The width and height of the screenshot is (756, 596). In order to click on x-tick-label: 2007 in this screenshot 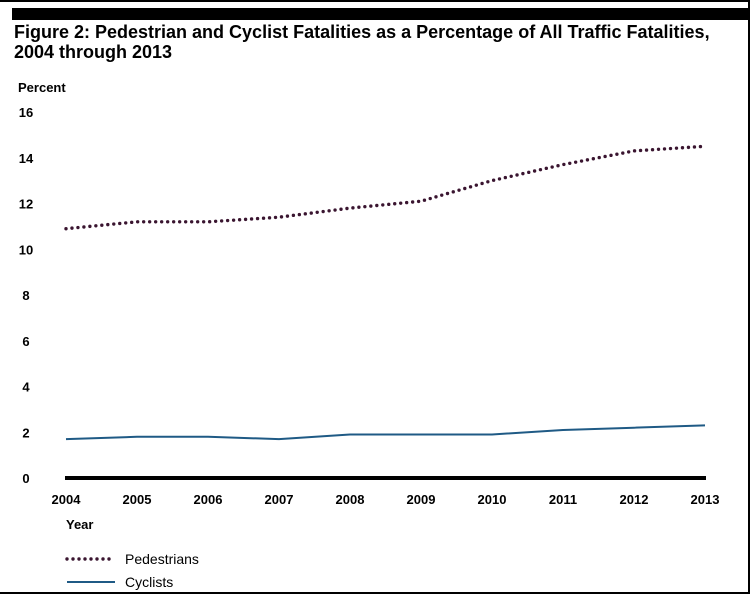, I will do `click(279, 499)`.